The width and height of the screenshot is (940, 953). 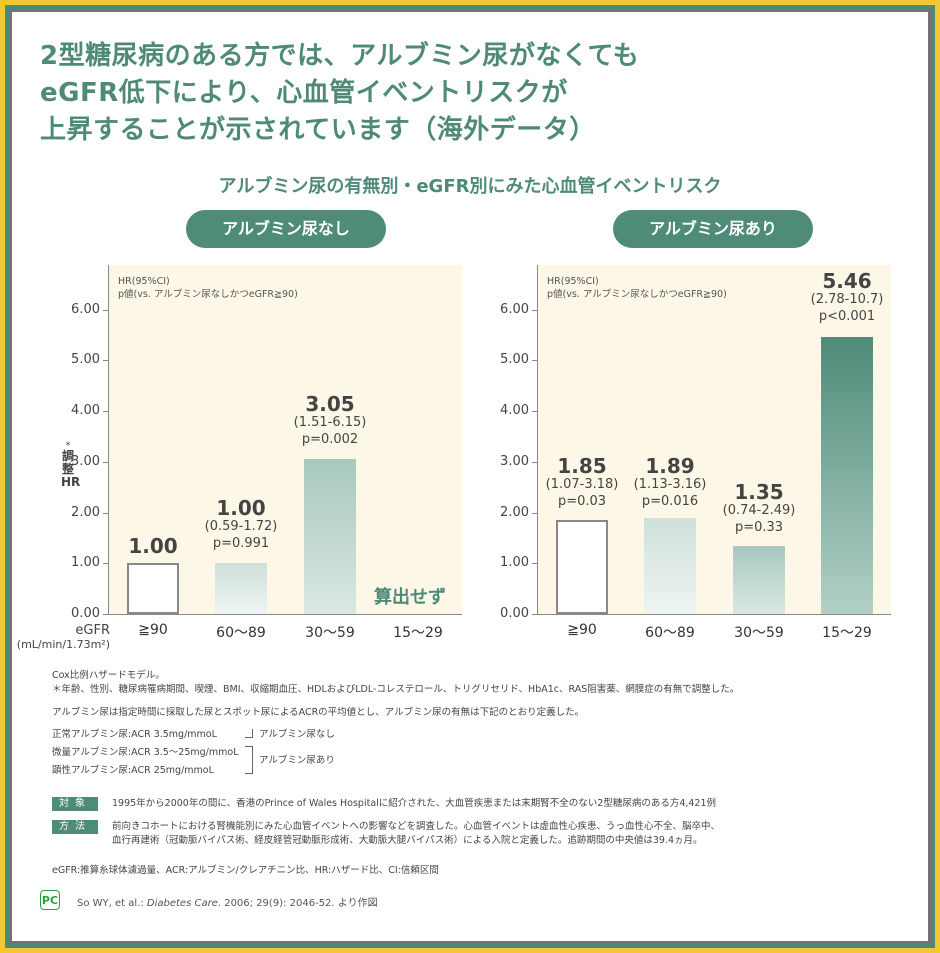 I want to click on headline-line-3: 上昇することが示されています（海外データ）, so click(x=318, y=130).